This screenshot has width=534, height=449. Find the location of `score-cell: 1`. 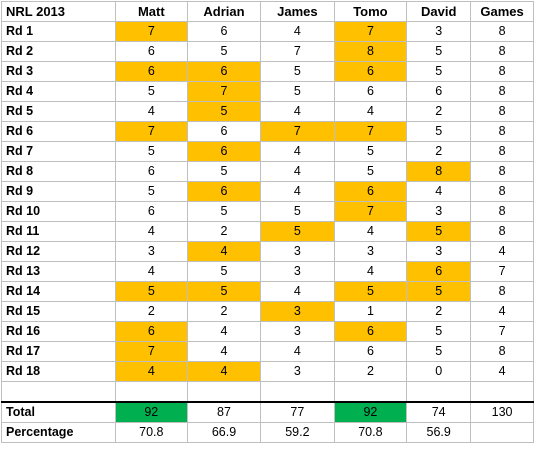

score-cell: 1 is located at coordinates (370, 311).